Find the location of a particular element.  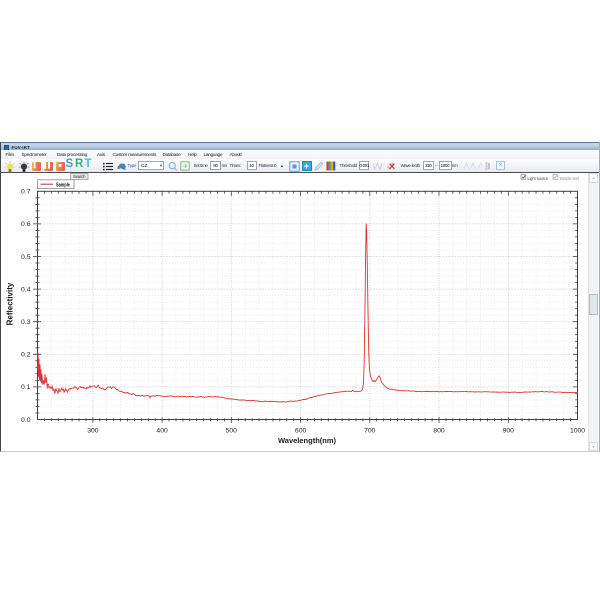

svg-text: 0.1 is located at coordinates (26, 387).